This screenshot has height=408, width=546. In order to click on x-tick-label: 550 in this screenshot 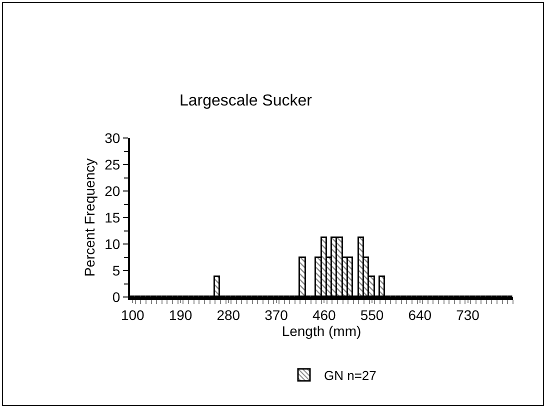, I will do `click(372, 314)`.